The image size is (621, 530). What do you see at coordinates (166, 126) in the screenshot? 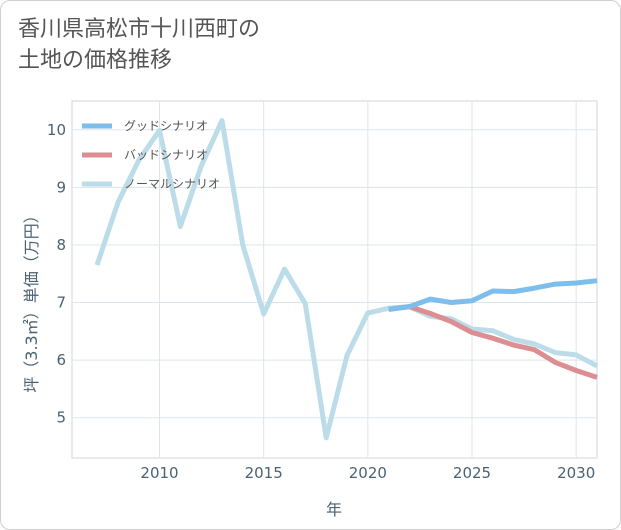
I see `legend-label-0: グッドシナリオ` at bounding box center [166, 126].